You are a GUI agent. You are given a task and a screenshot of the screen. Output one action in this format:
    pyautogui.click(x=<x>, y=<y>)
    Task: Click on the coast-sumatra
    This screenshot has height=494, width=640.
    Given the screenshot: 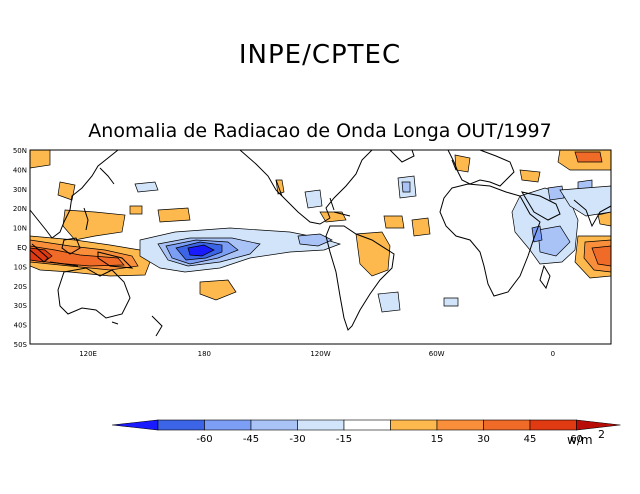 What is the action you would take?
    pyautogui.click(x=39, y=253)
    